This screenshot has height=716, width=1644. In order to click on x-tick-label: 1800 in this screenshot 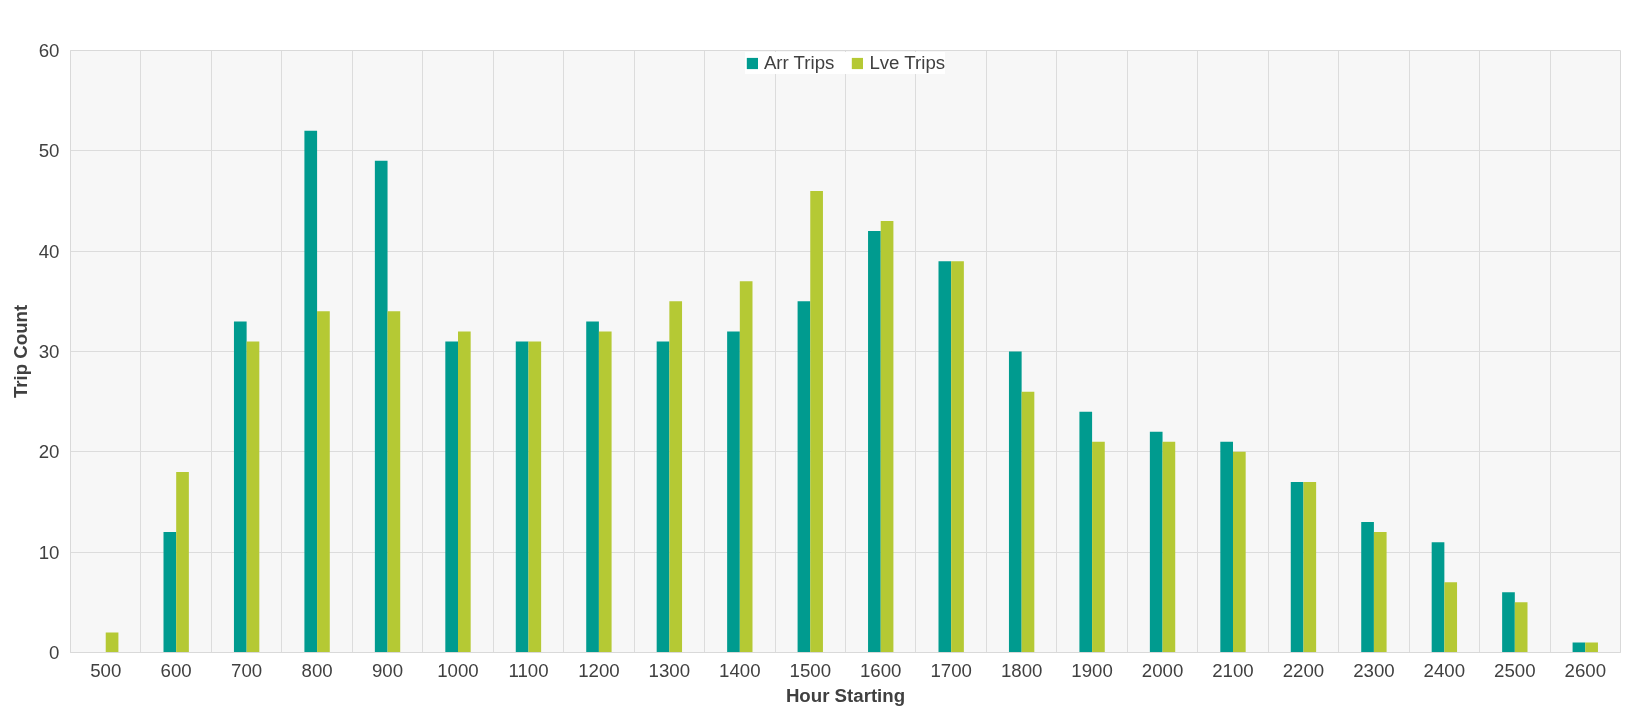, I will do `click(1021, 670)`.